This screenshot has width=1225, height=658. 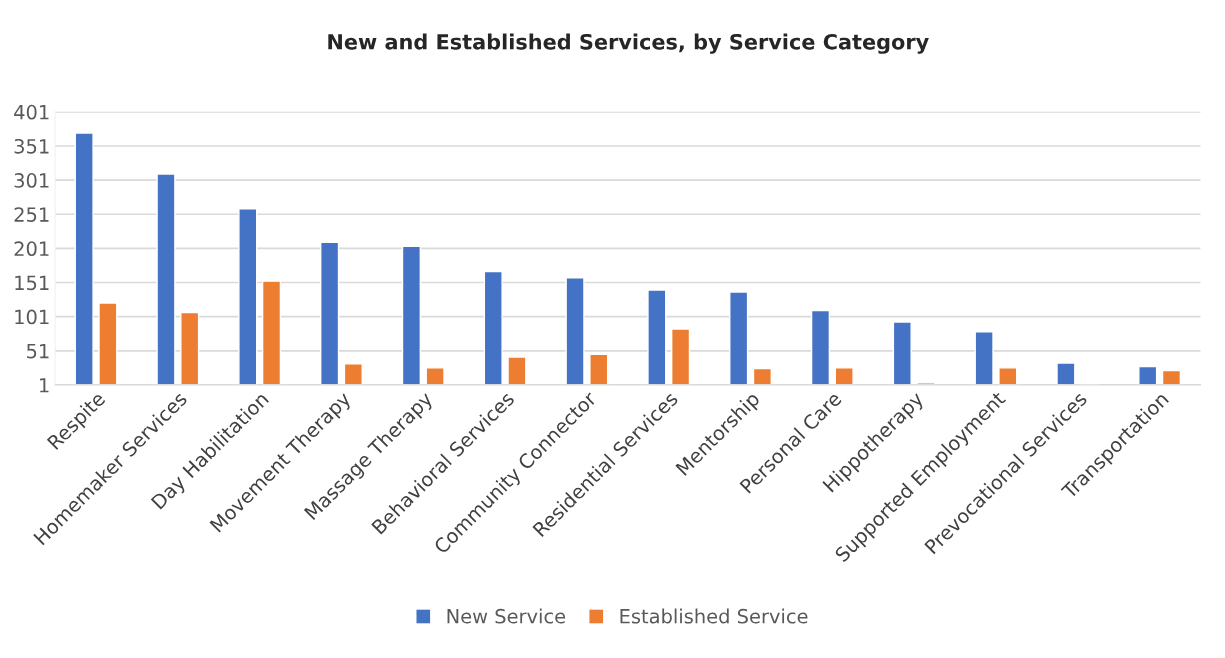 What do you see at coordinates (714, 616) in the screenshot?
I see `legend-label: Established Service` at bounding box center [714, 616].